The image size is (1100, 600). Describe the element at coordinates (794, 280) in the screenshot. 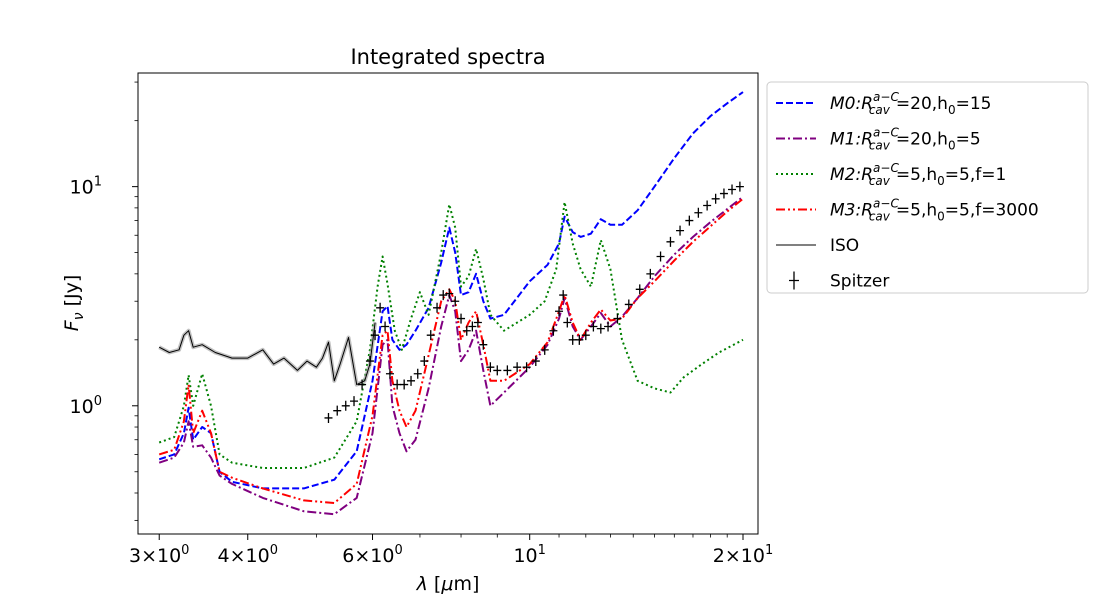

I see `legend-marker` at that location.